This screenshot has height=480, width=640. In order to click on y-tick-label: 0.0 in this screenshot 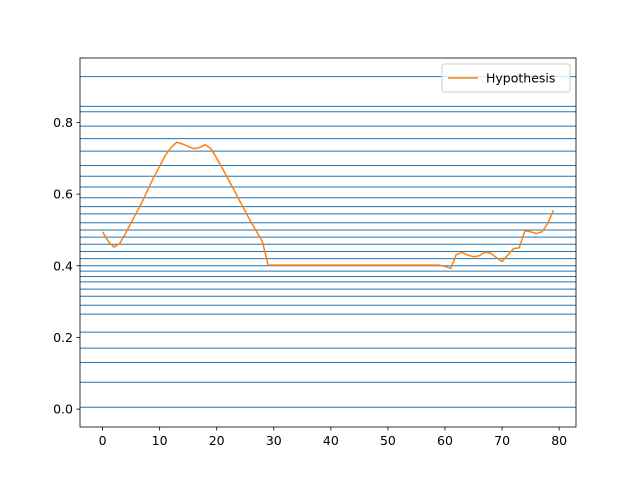, I will do `click(63, 409)`.